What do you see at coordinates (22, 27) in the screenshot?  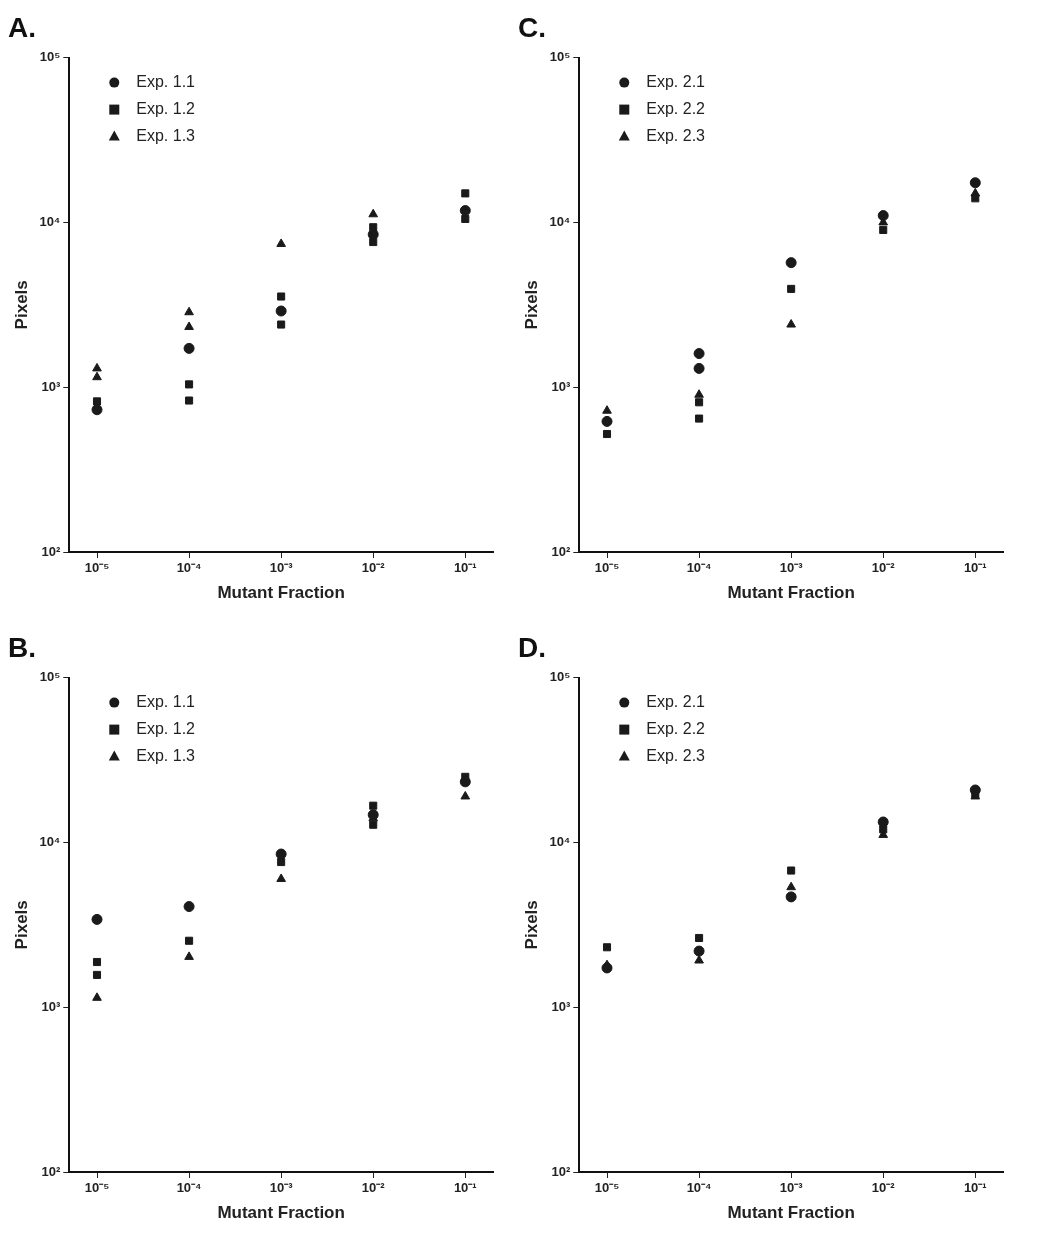 I see `chart-title: A.` at bounding box center [22, 27].